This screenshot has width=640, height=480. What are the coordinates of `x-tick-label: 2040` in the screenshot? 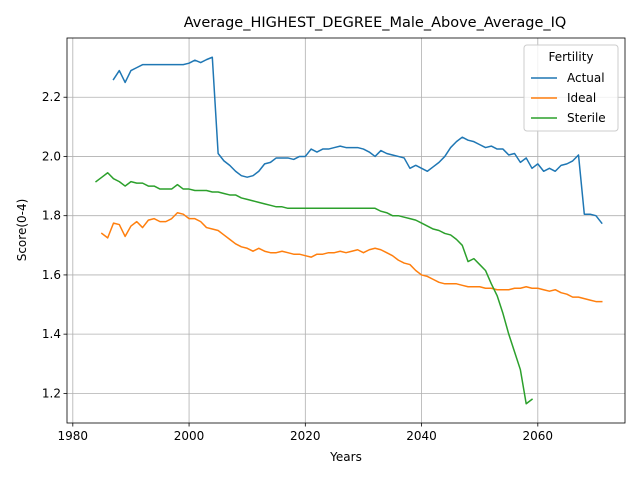 It's located at (421, 436).